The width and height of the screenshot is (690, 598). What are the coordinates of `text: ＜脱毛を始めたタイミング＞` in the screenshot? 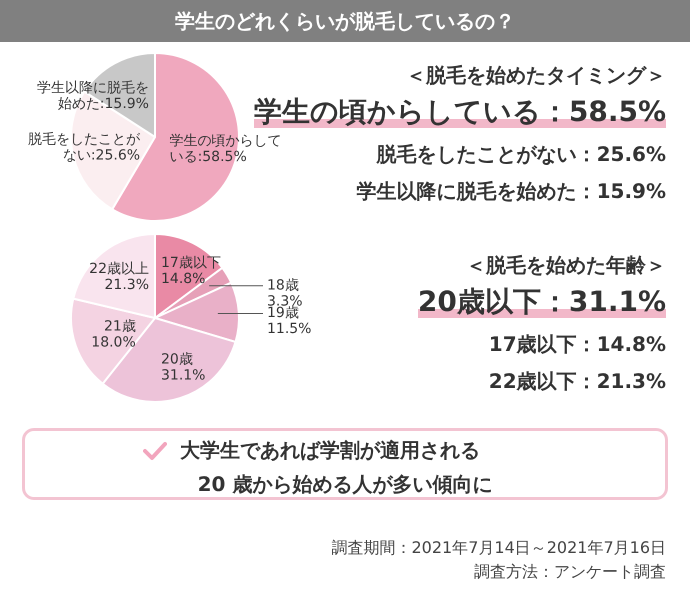 It's located at (535, 75).